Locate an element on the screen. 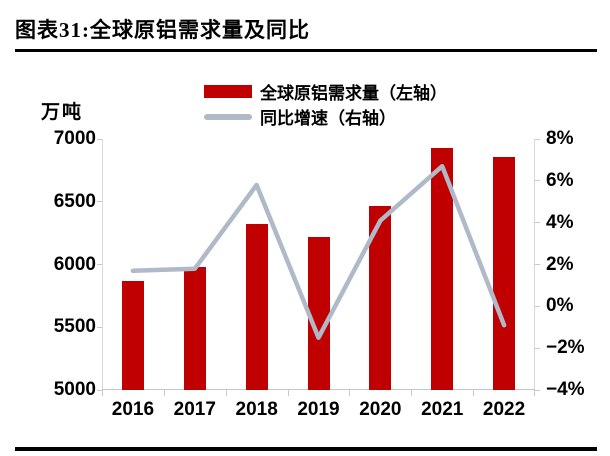 This screenshot has width=610, height=456. legend-bar-swatch is located at coordinates (228, 91).